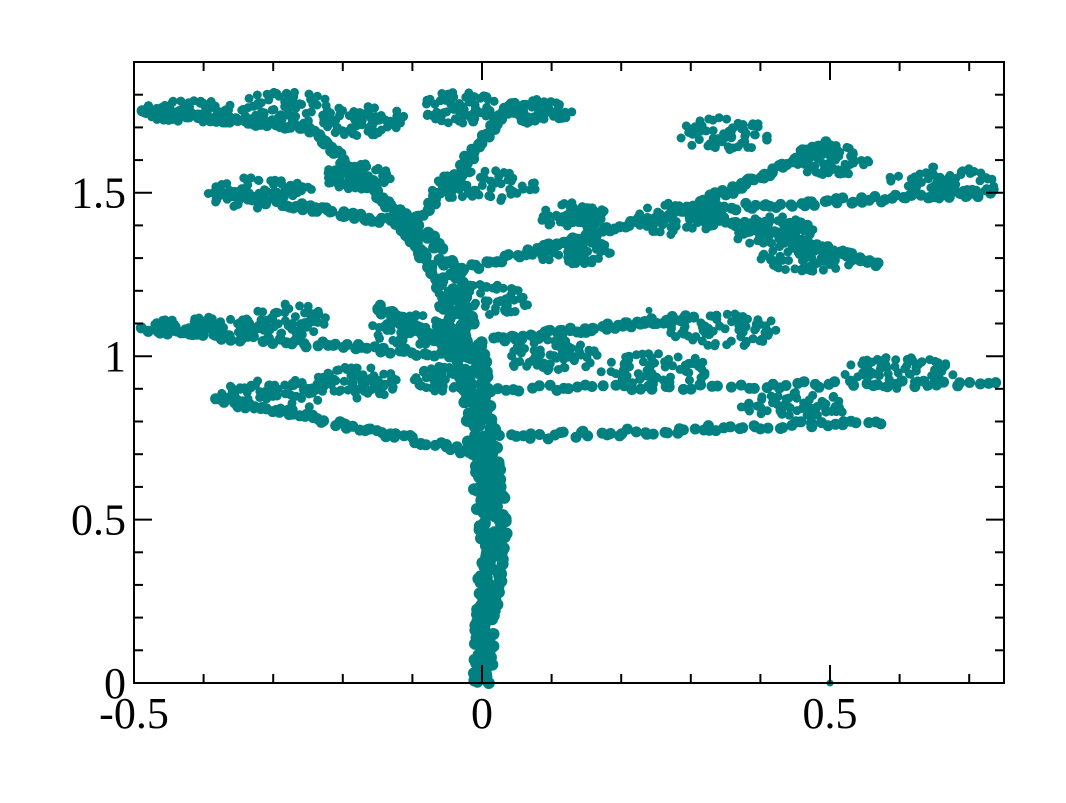 The width and height of the screenshot is (1066, 803). I want to click on y-tick-label: 0.5, so click(98, 520).